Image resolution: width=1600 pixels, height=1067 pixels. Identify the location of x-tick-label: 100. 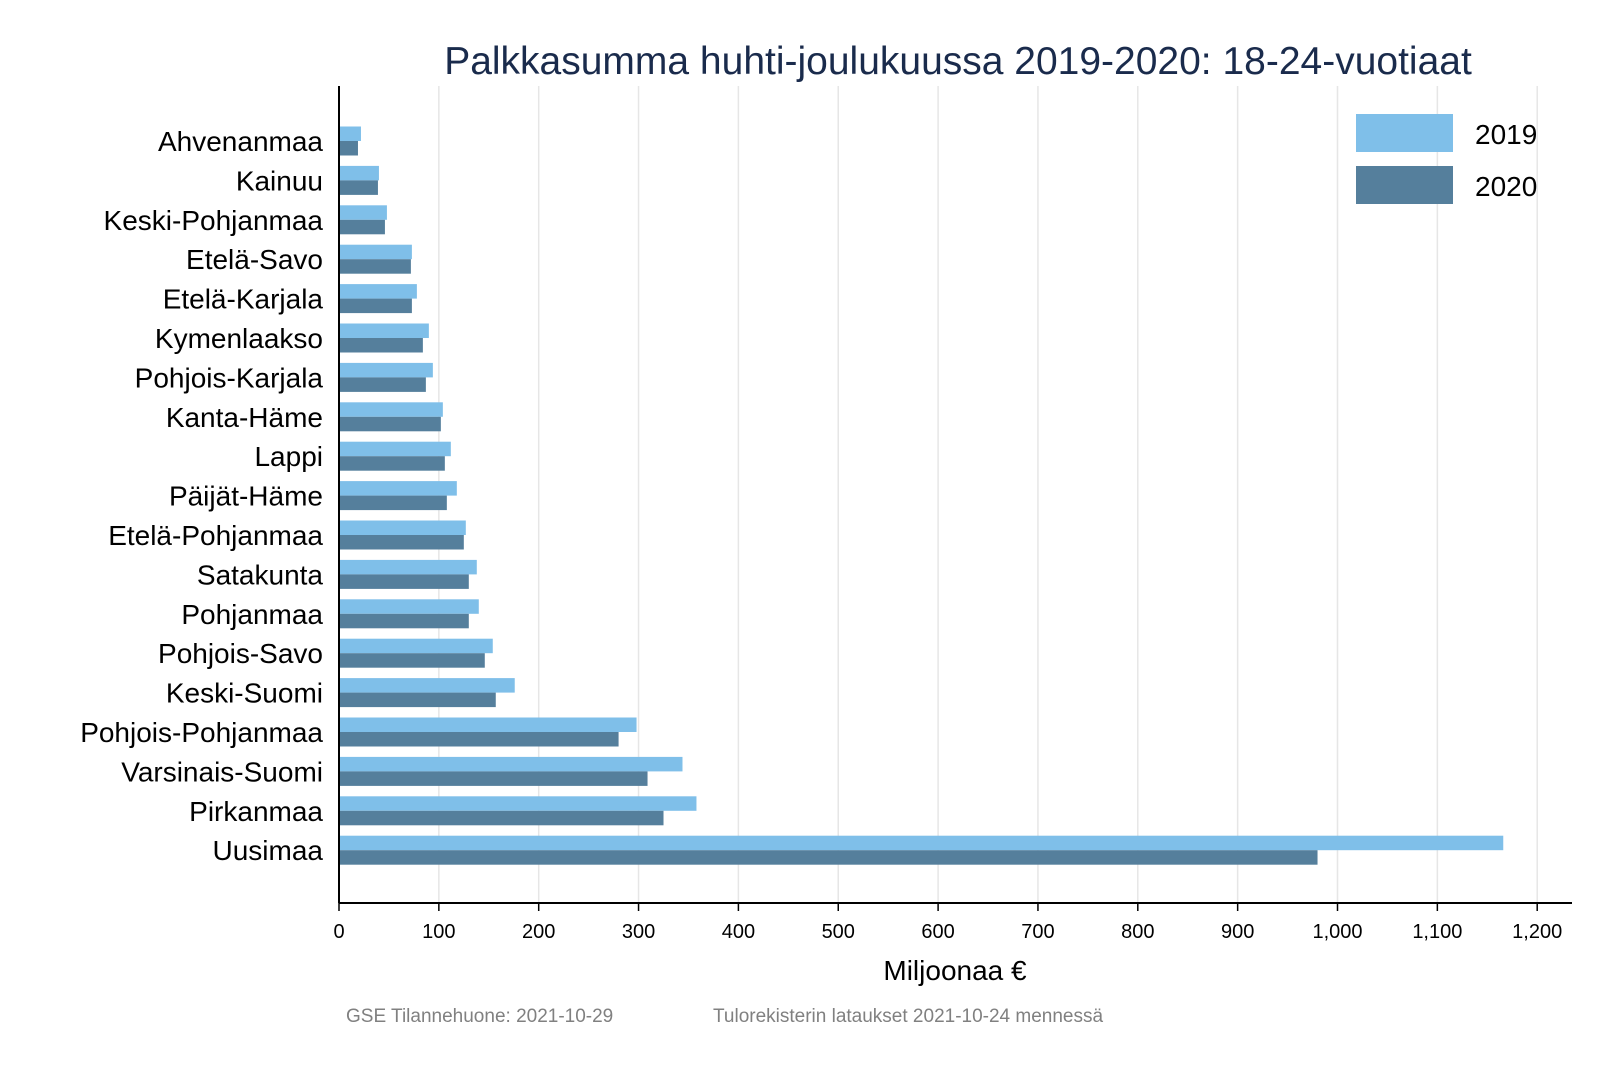
(438, 932).